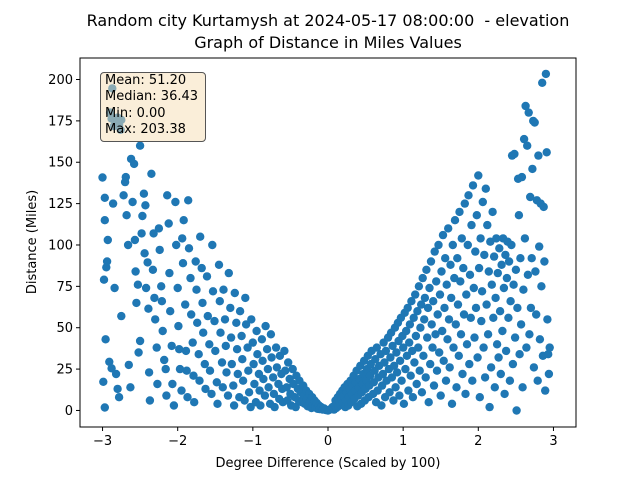 This screenshot has width=640, height=480. I want to click on y-tick-label: 75, so click(64, 287).